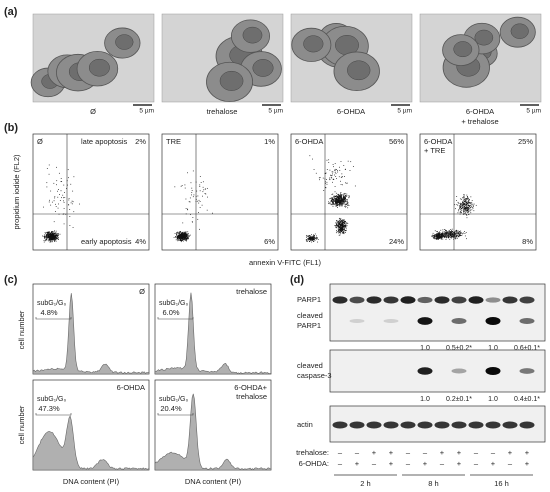 The image size is (550, 492). I want to click on micrograph-label: + trehalose, so click(479, 121).